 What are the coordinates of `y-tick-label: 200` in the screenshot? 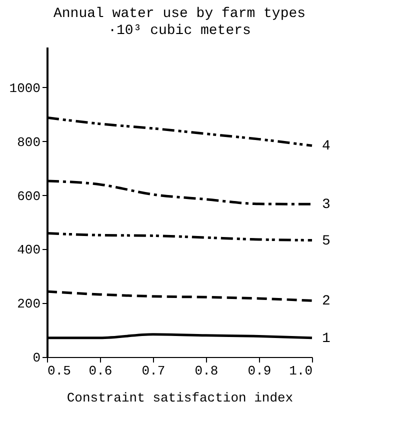 It's located at (28, 304).